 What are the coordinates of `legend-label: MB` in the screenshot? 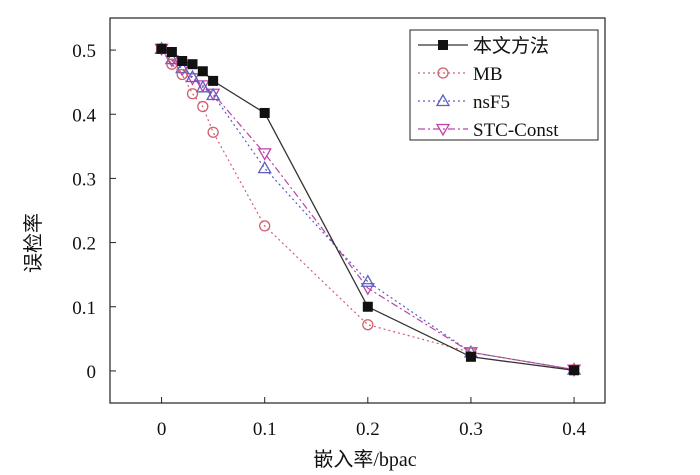 It's located at (488, 74).